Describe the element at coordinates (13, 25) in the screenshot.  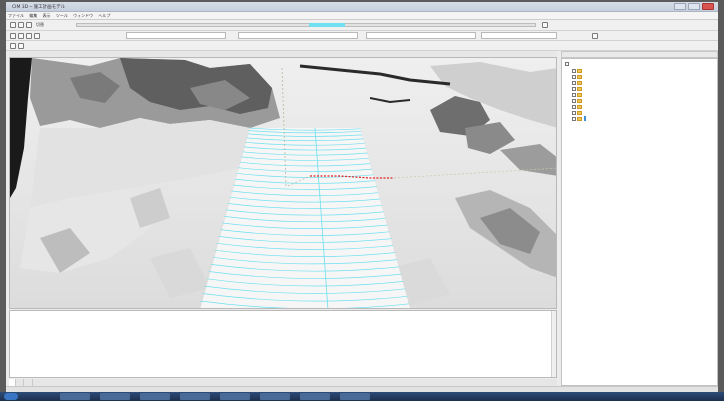
I see `new-icon` at that location.